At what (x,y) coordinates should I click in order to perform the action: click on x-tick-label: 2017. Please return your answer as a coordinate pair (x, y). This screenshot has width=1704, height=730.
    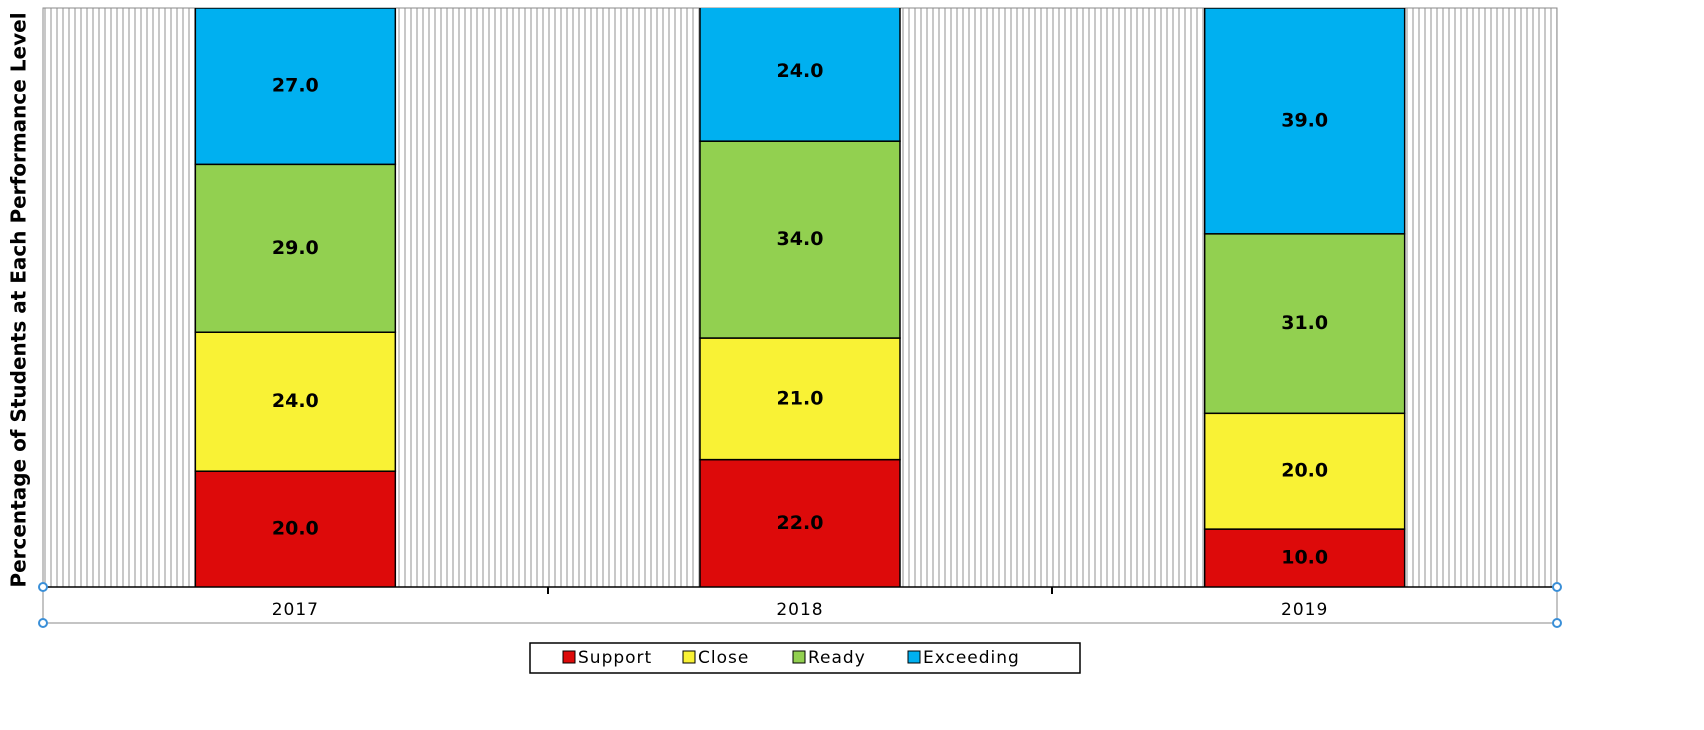
    Looking at the image, I should click on (295, 610).